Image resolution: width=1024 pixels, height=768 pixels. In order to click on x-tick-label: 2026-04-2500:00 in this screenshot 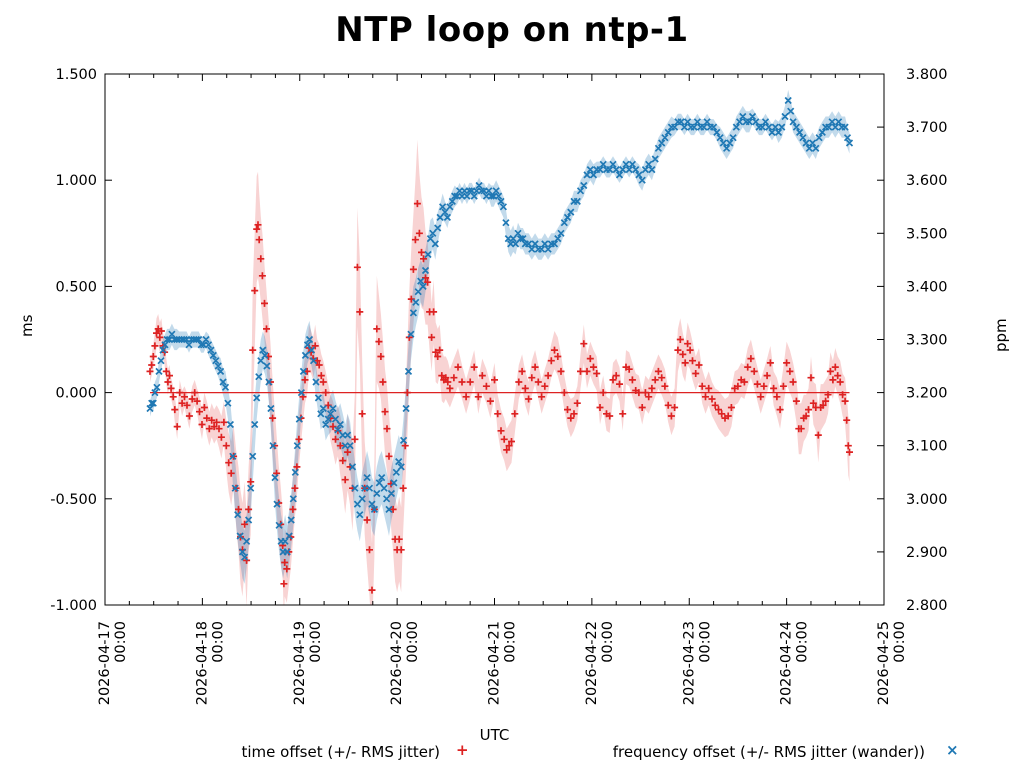, I will do `click(892, 663)`.